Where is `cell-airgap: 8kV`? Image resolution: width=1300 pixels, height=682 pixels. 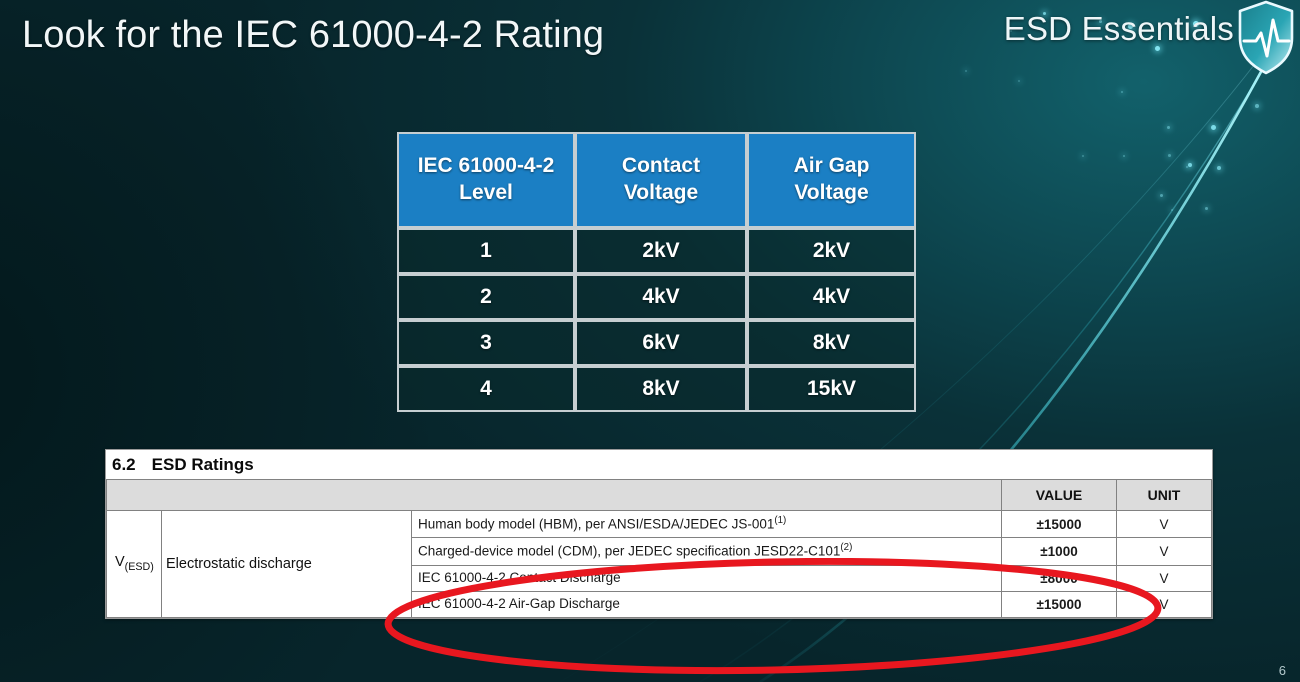 cell-airgap: 8kV is located at coordinates (831, 343).